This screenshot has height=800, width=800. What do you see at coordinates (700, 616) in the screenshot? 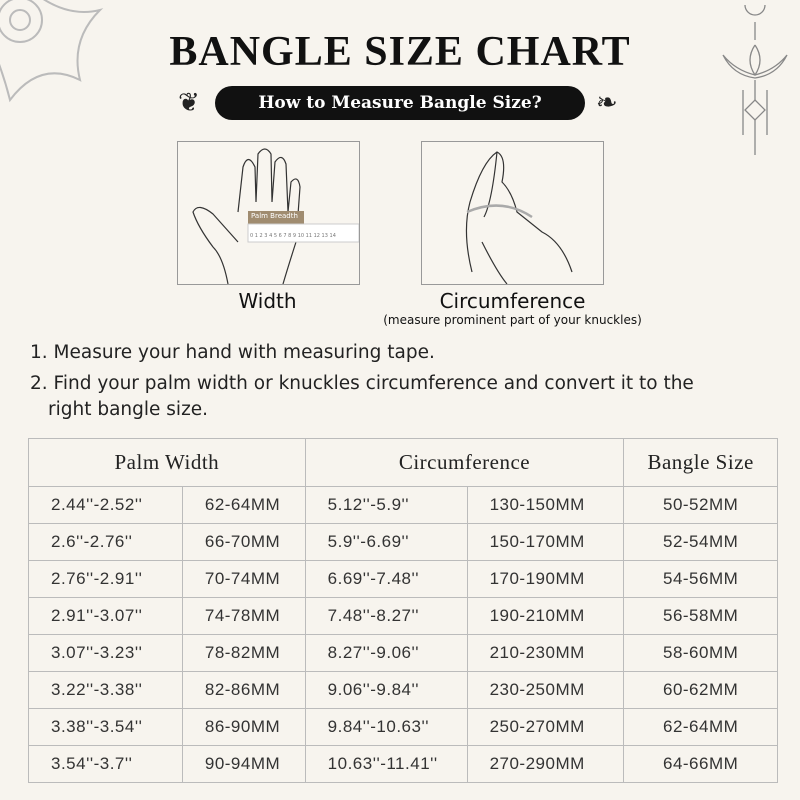
I see `cell-bangle-size: 56-58MM` at bounding box center [700, 616].